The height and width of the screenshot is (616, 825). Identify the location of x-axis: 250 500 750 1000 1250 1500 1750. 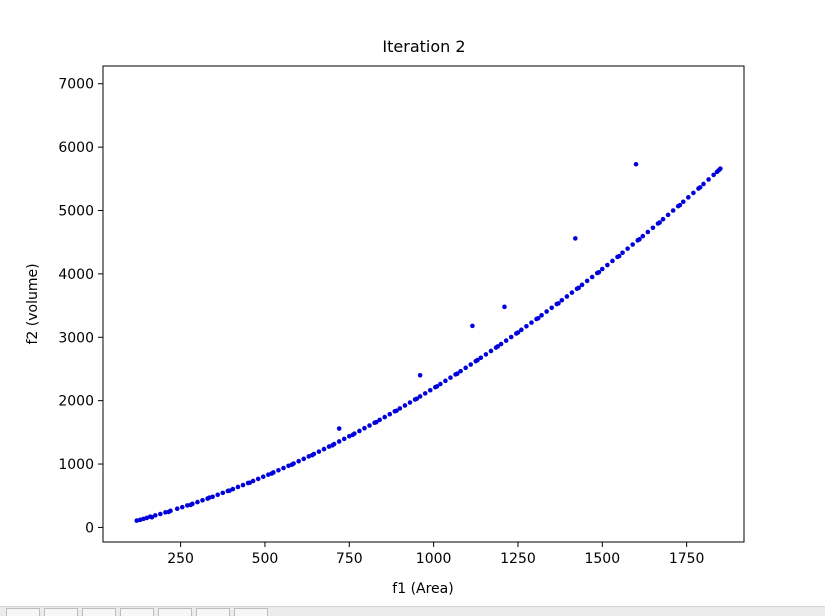
(435, 554).